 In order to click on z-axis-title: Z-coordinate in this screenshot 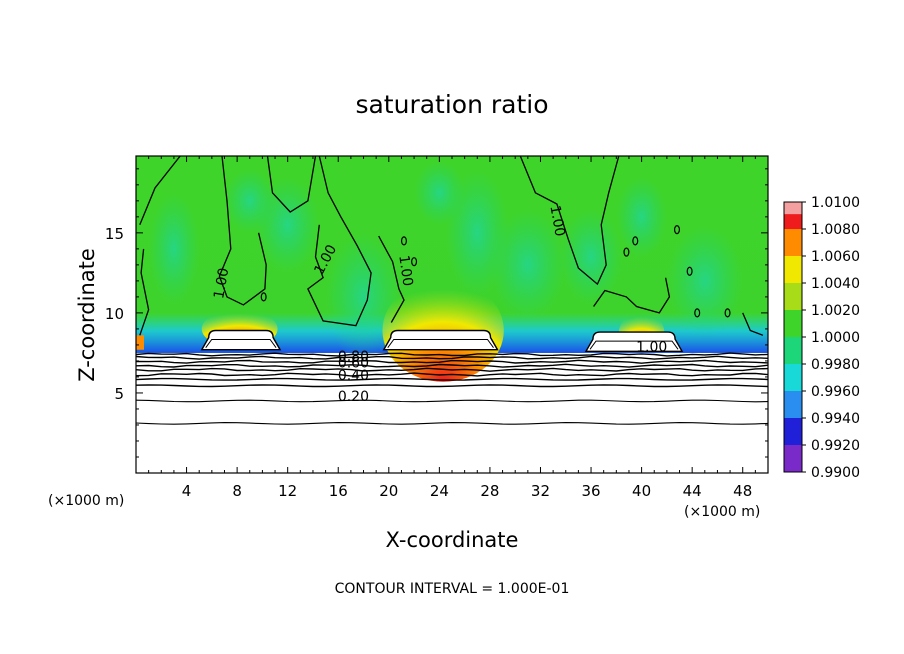, I will do `click(87, 315)`.